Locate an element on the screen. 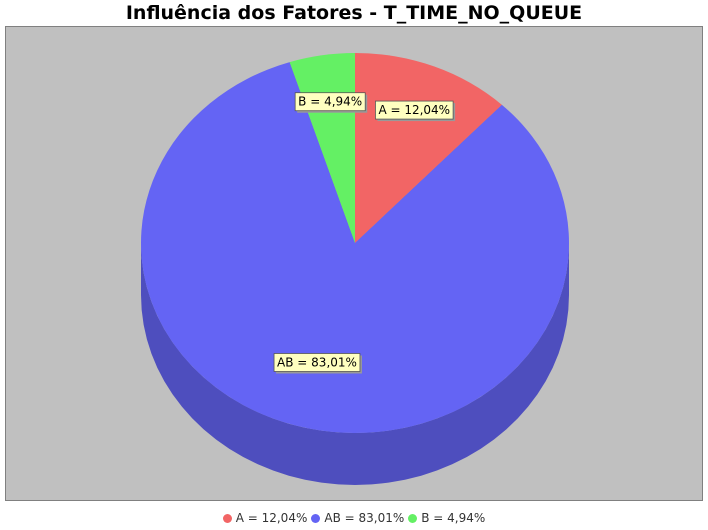 The height and width of the screenshot is (530, 708). chart-title: Influência dos Fatores - T_TIME_NO_QUEUE is located at coordinates (354, 13).